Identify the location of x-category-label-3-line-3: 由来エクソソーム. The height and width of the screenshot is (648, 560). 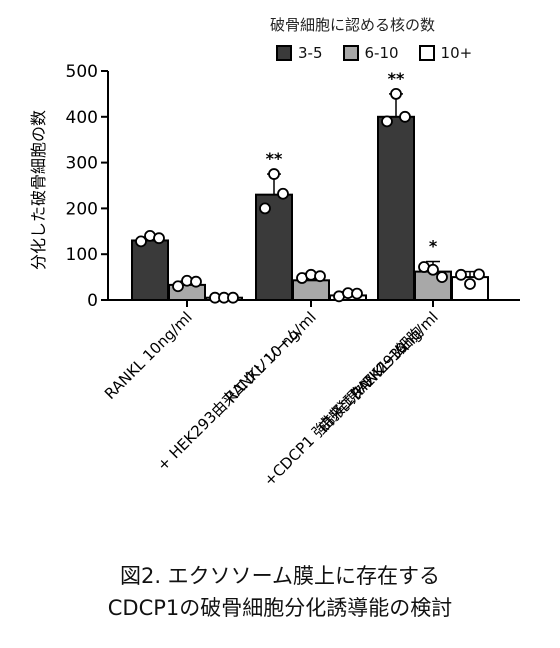
(363, 386).